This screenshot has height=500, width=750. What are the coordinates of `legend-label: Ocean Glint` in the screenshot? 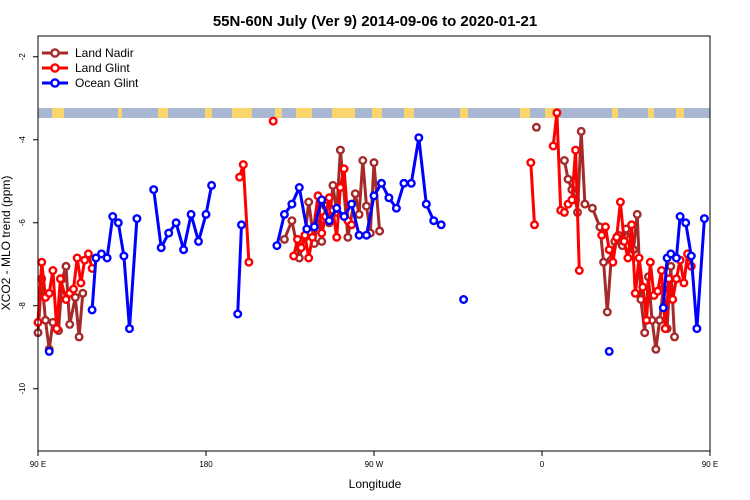 It's located at (107, 83).